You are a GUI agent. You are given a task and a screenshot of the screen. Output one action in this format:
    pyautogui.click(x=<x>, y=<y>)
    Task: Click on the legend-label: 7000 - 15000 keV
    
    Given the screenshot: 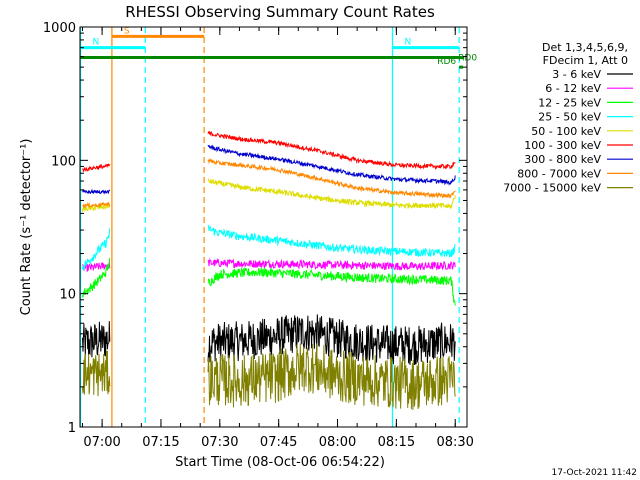 What is the action you would take?
    pyautogui.click(x=552, y=188)
    